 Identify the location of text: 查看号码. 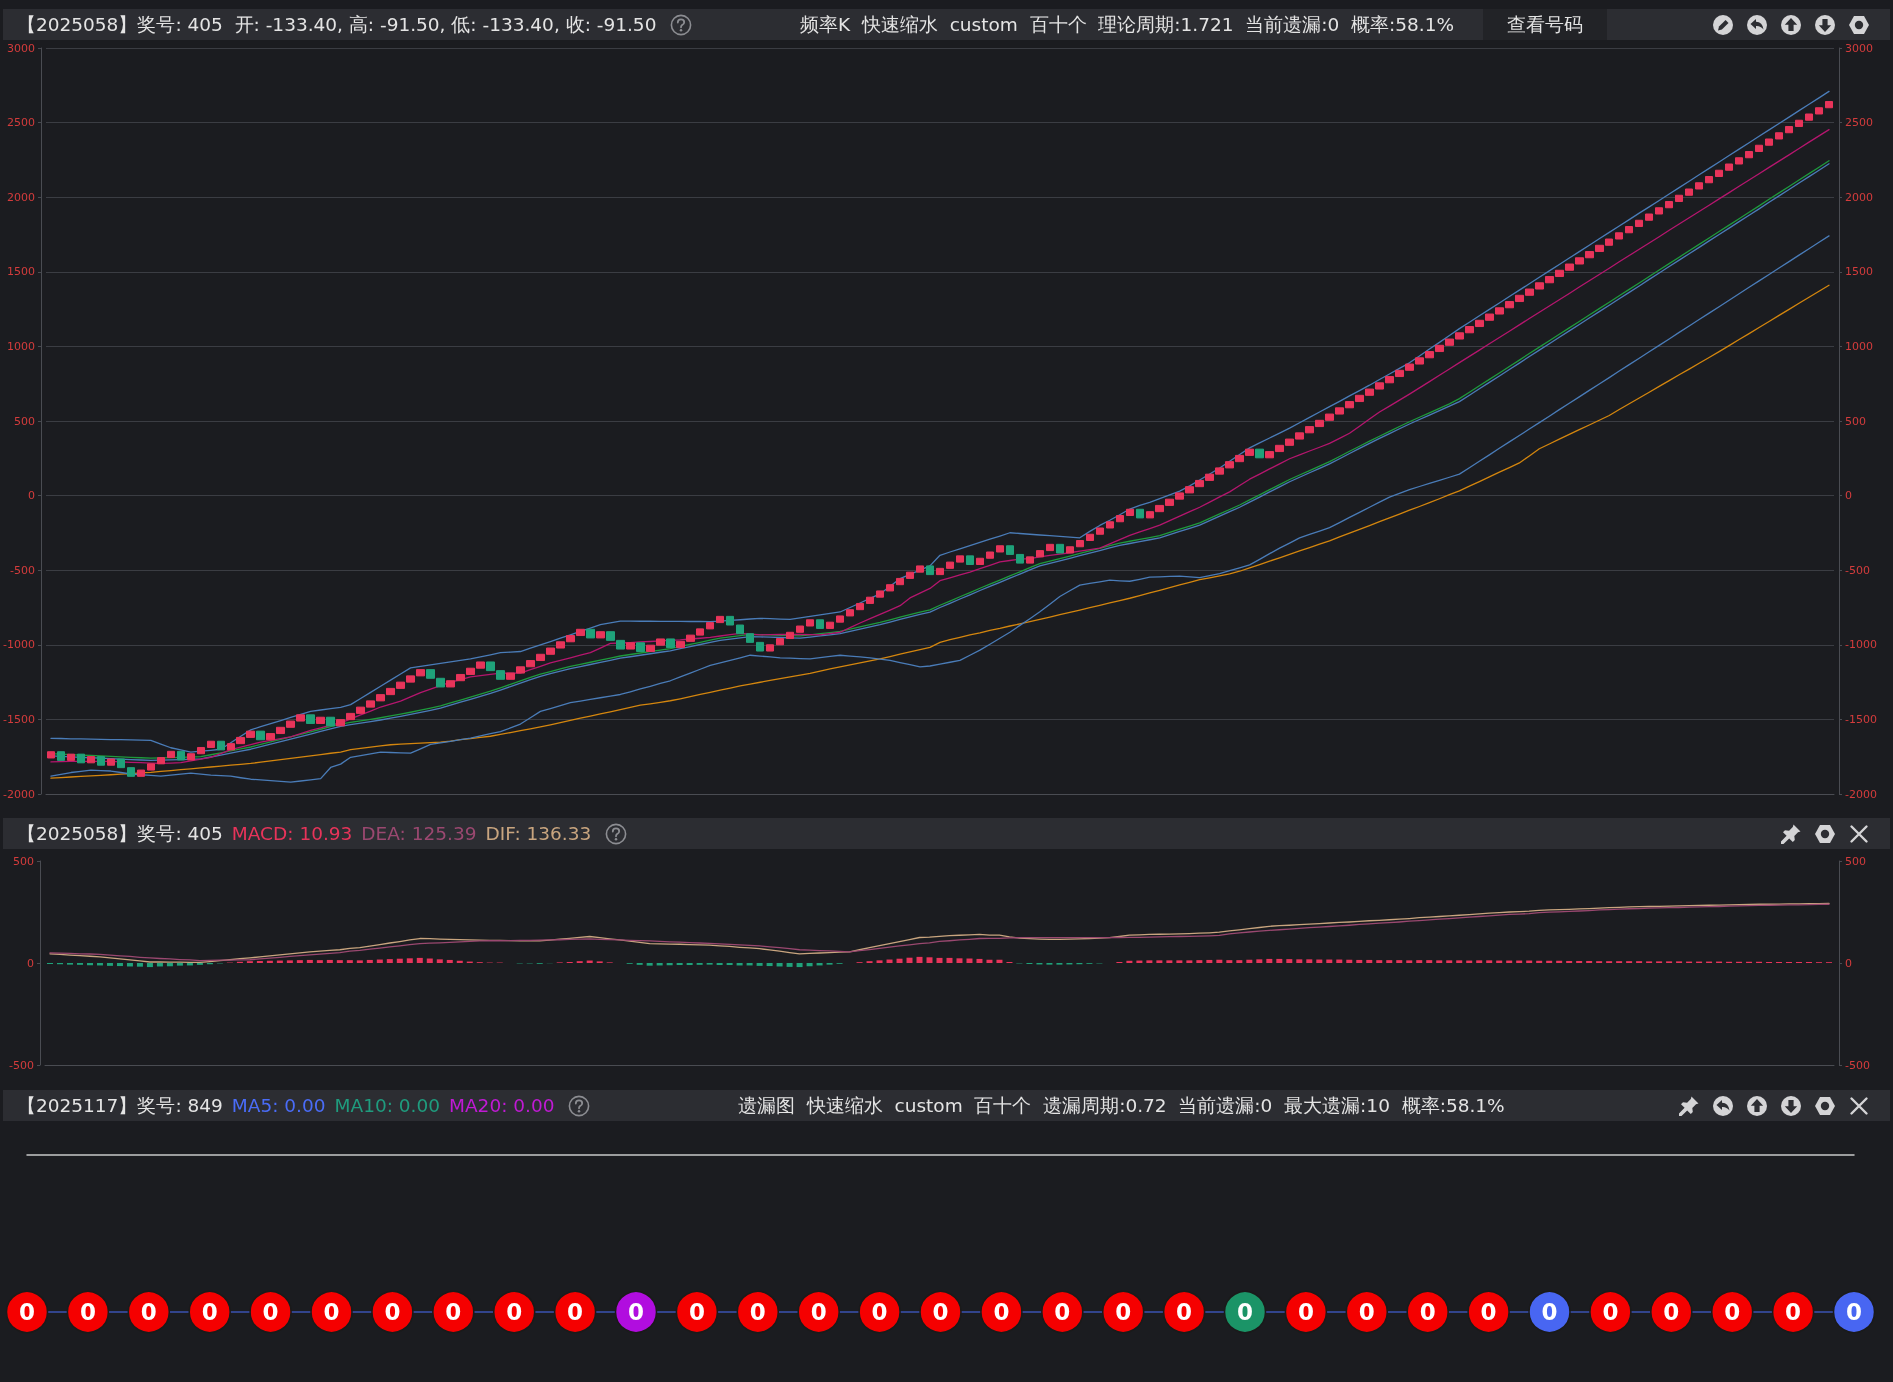
(1545, 24).